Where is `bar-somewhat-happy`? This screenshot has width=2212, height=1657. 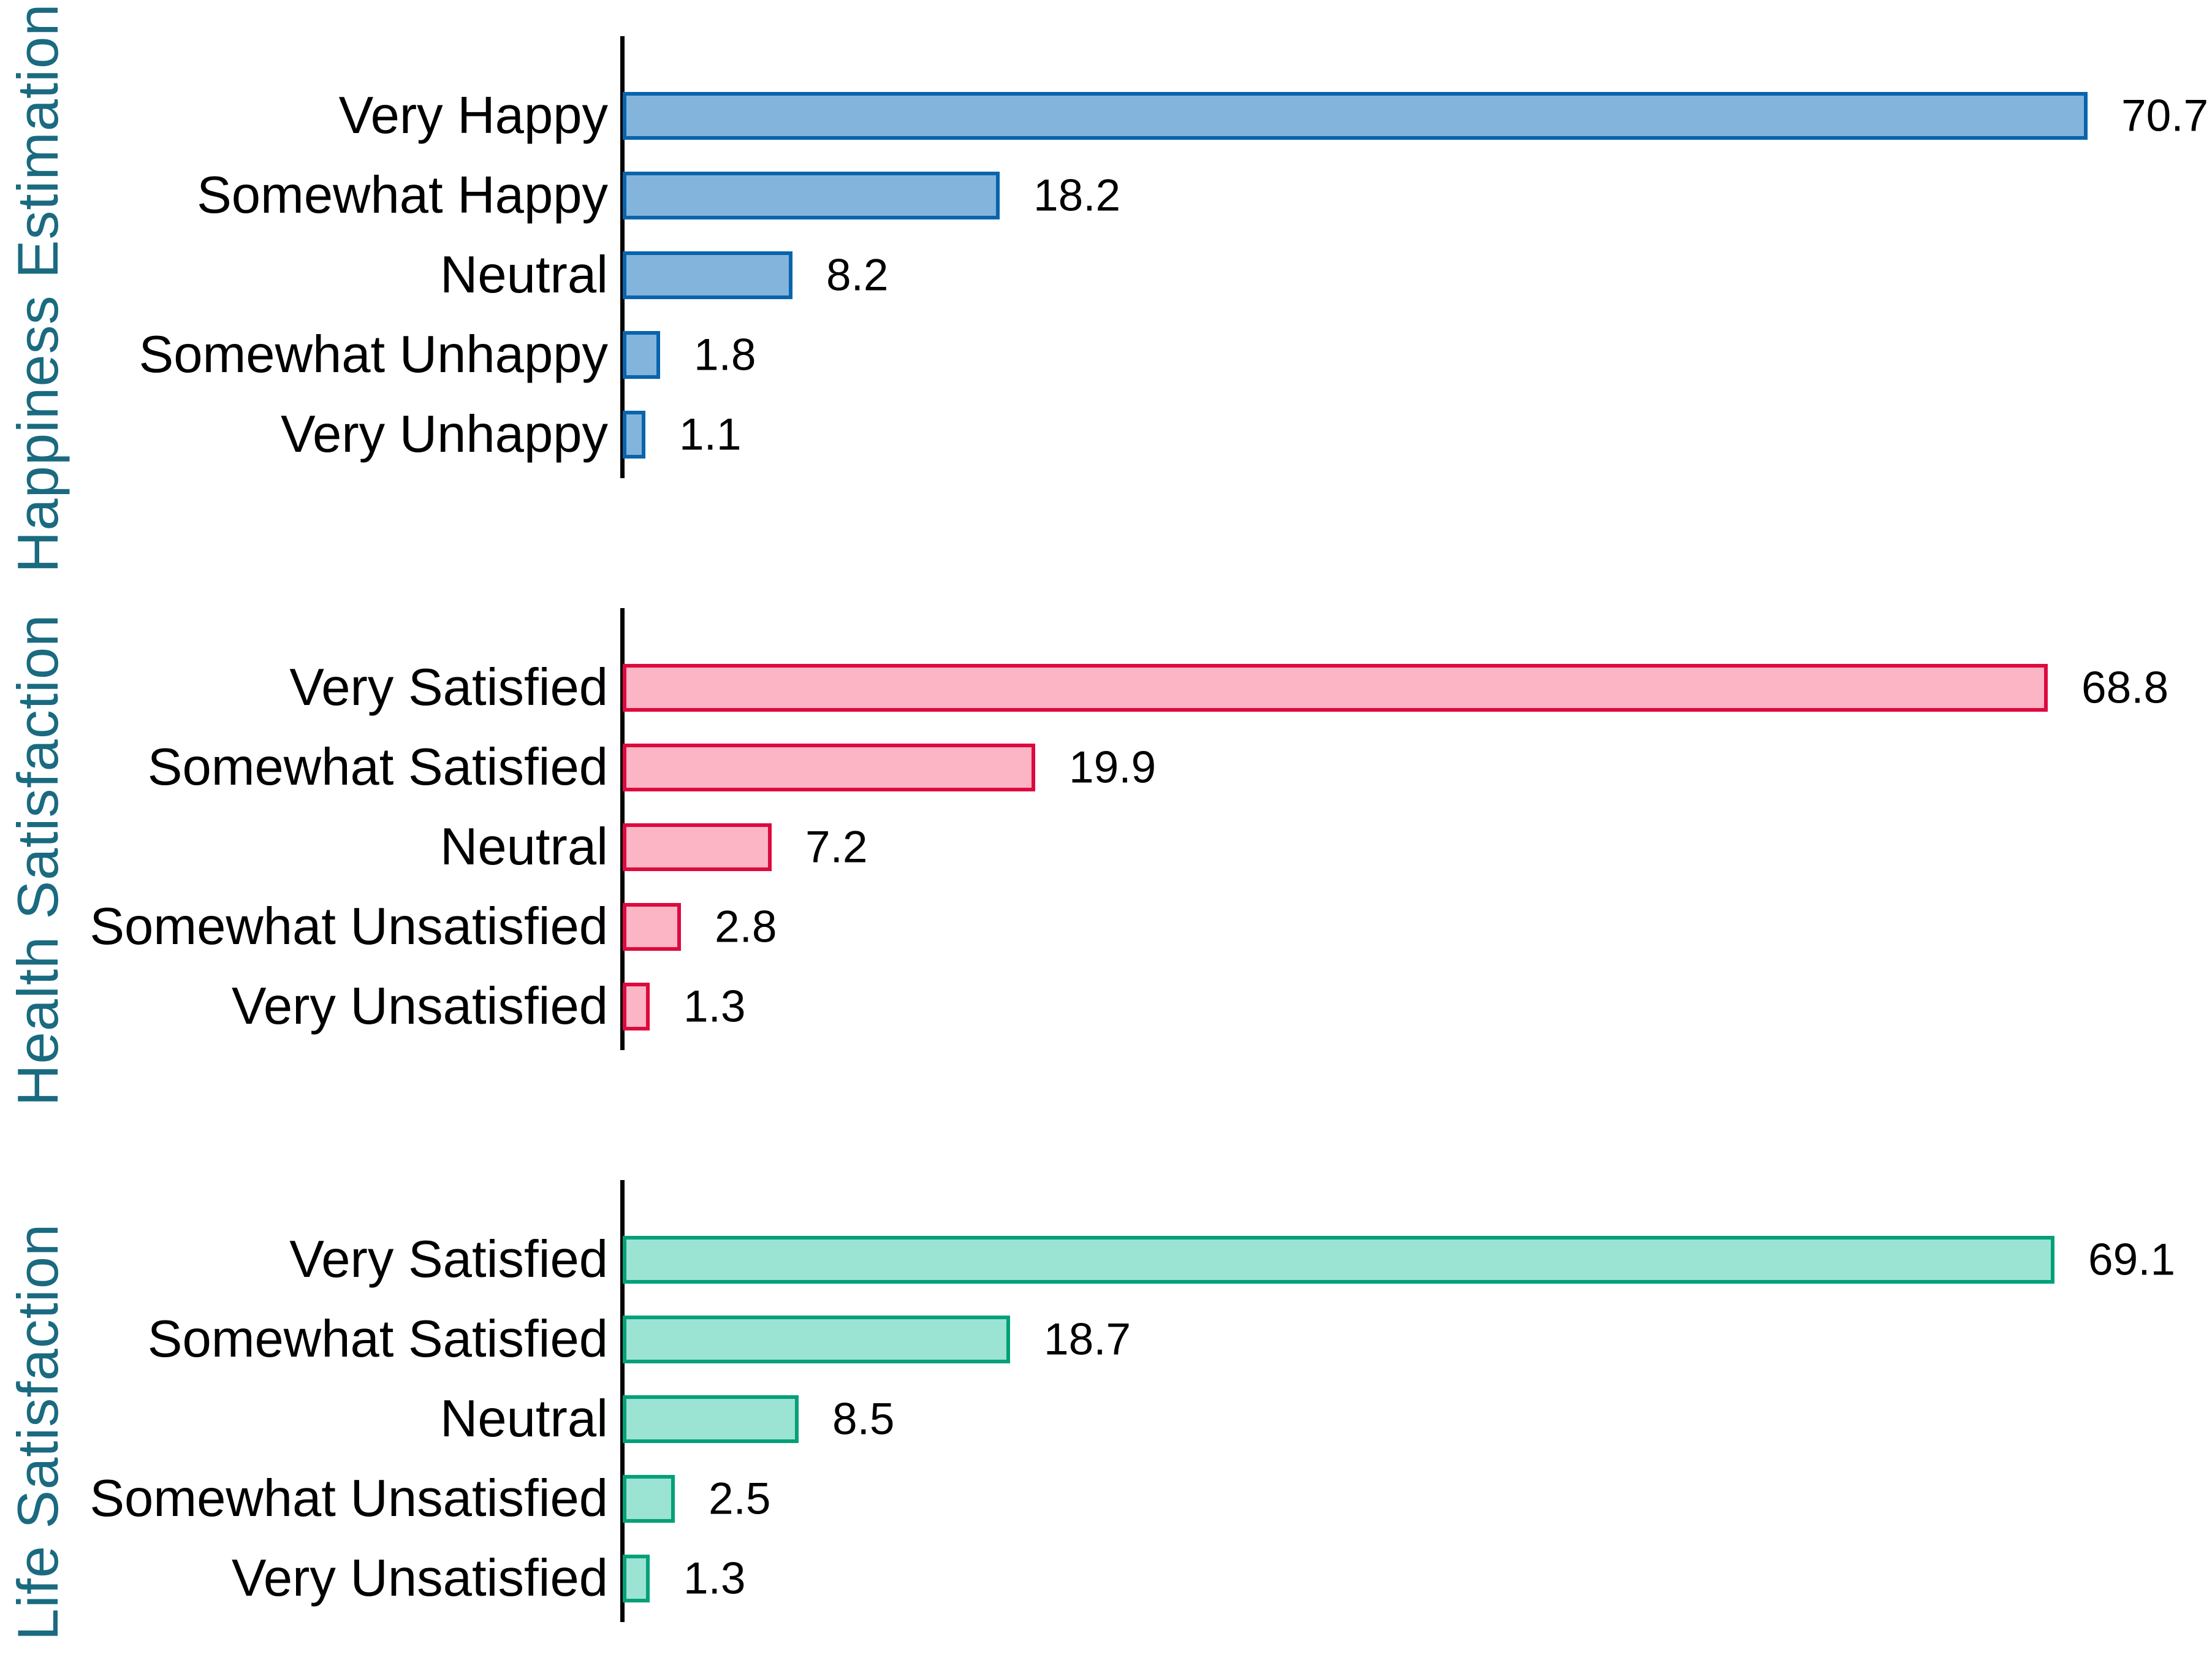
bar-somewhat-happy is located at coordinates (811, 196).